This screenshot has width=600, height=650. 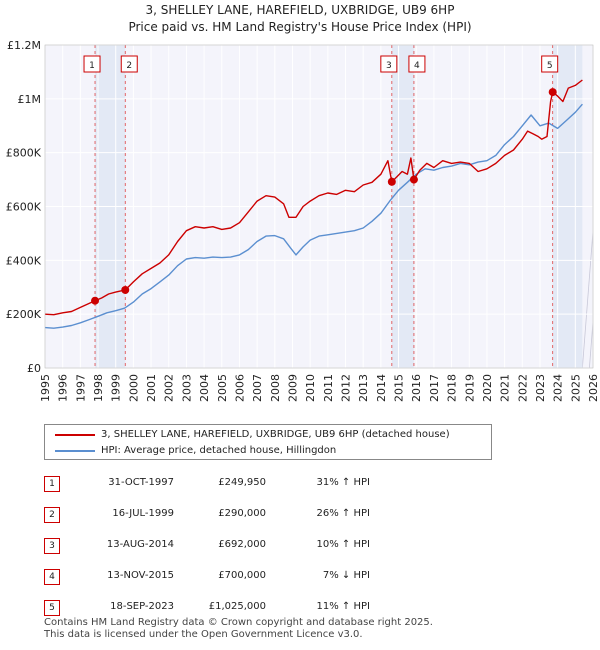 I want to click on sale-marker-number: 4, so click(x=52, y=577).